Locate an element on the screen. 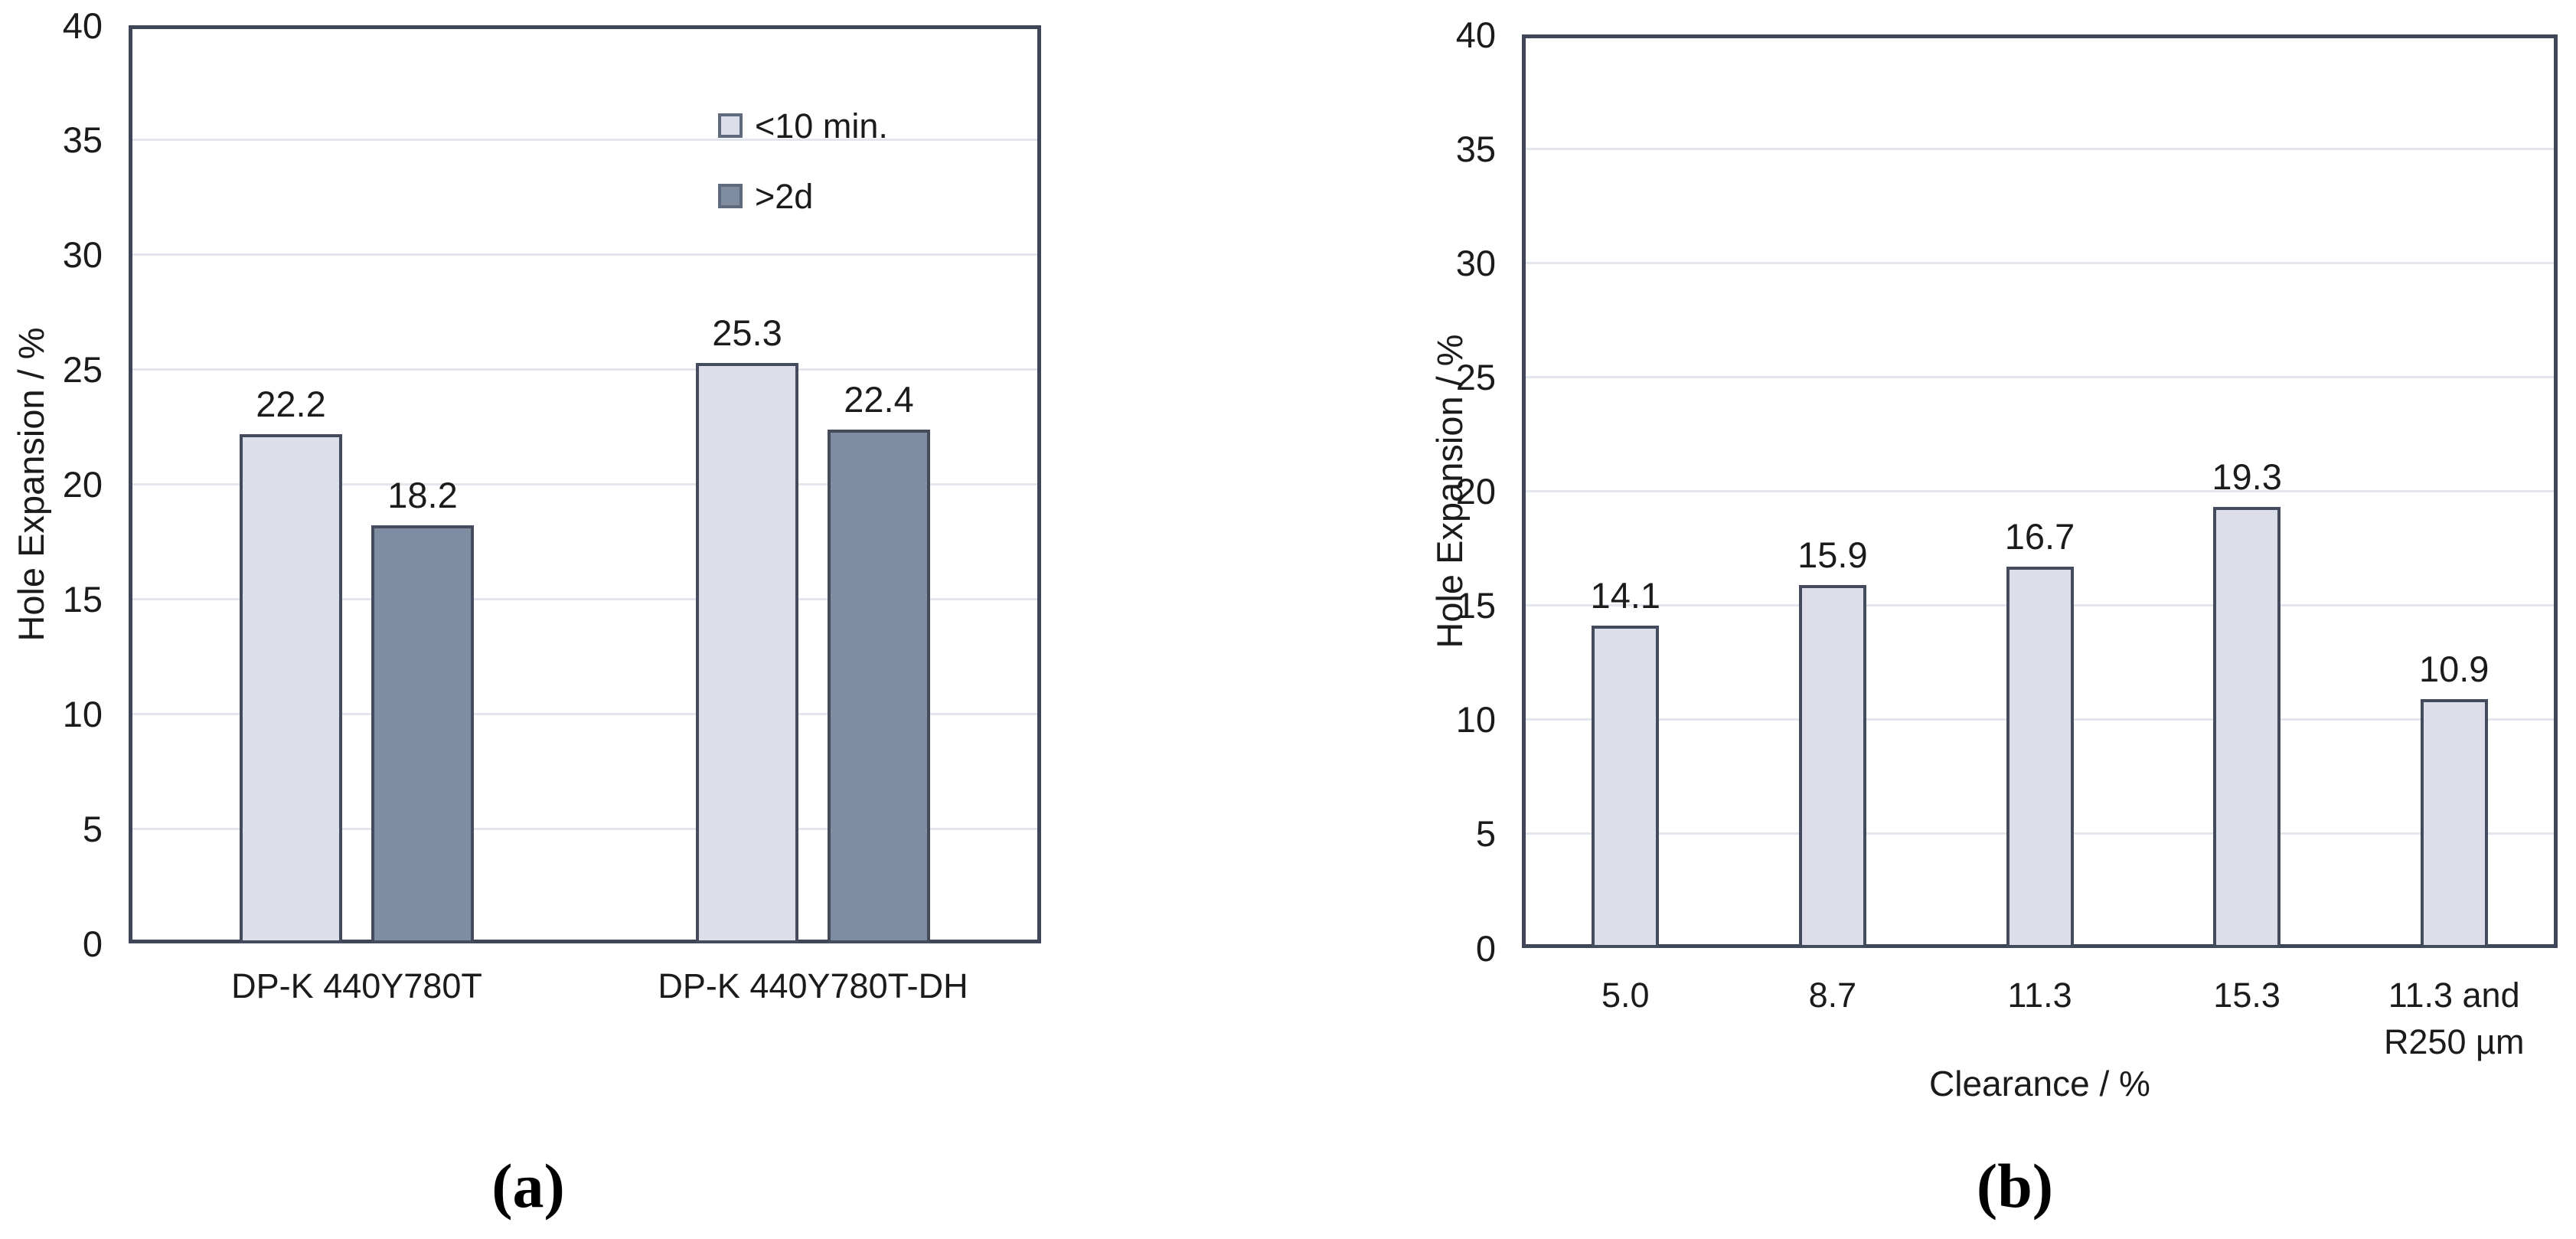  bar-b-cat1 is located at coordinates (1832, 766).